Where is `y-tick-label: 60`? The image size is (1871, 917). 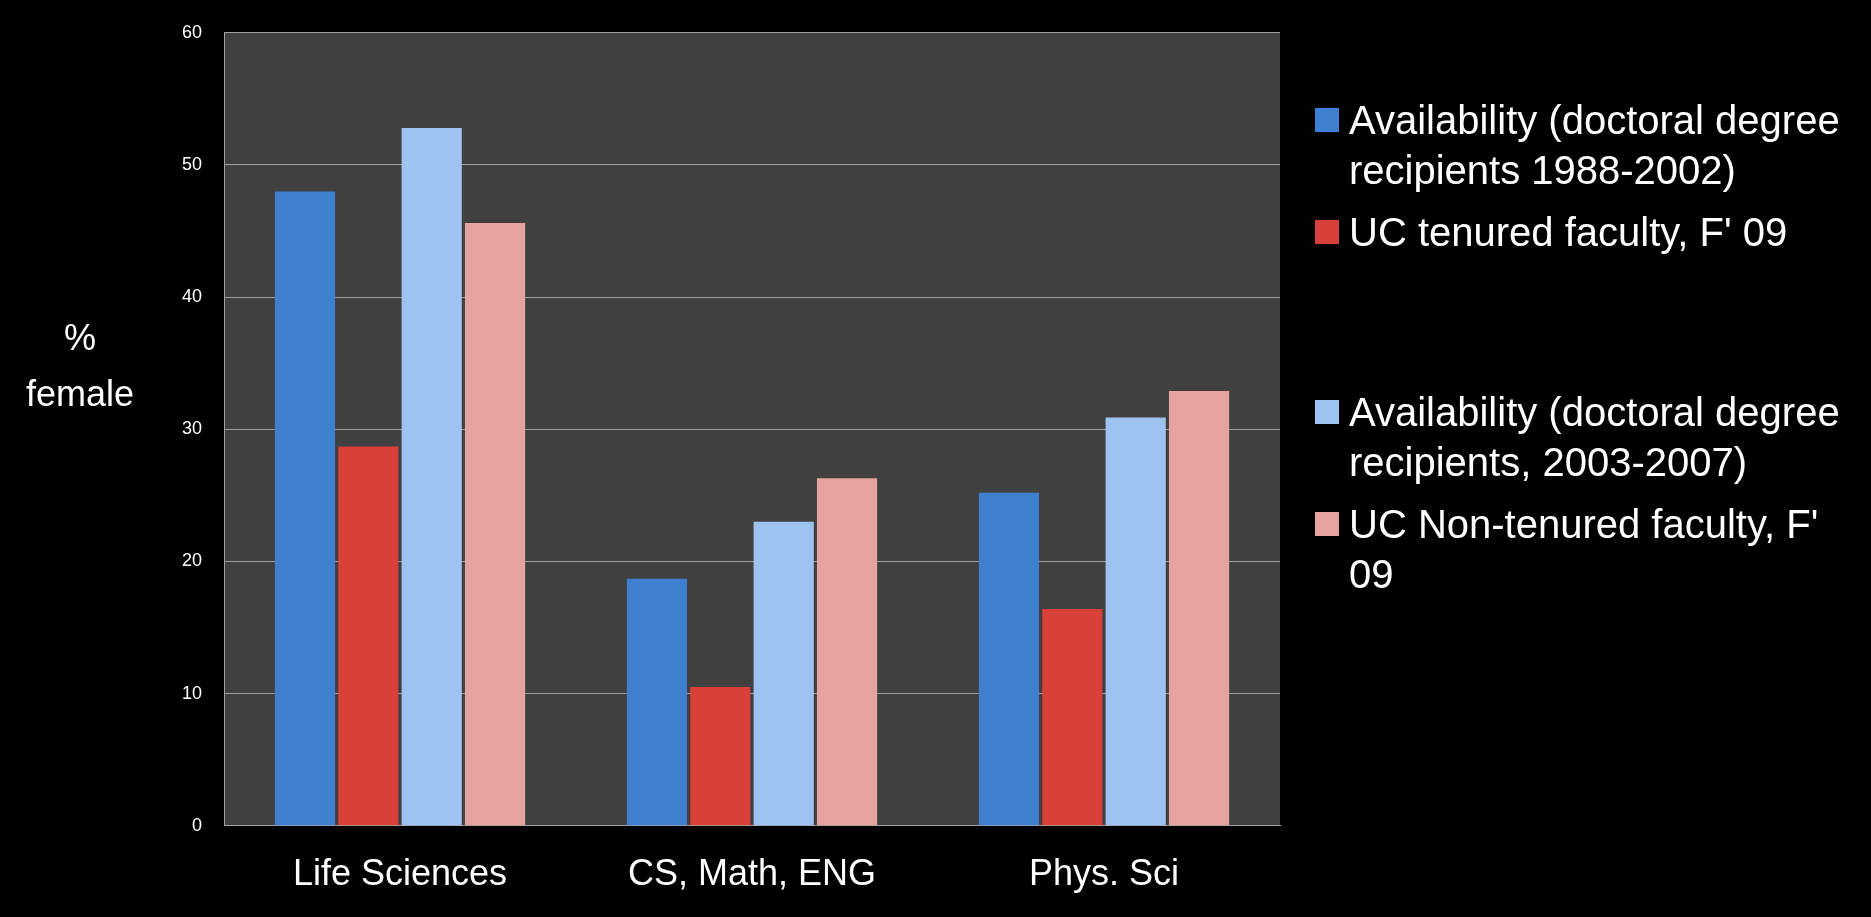
y-tick-label: 60 is located at coordinates (192, 31).